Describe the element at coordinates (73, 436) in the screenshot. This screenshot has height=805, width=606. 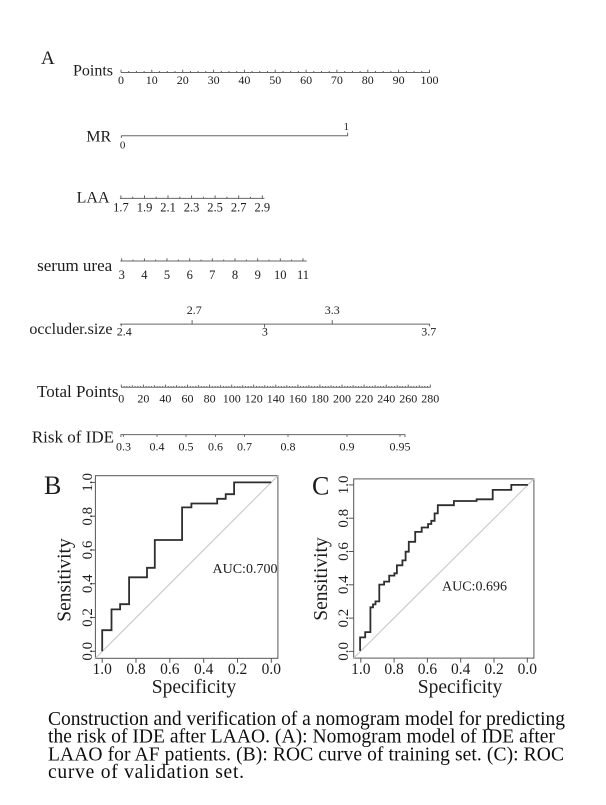
I see `svg-text: Risk of IDE` at that location.